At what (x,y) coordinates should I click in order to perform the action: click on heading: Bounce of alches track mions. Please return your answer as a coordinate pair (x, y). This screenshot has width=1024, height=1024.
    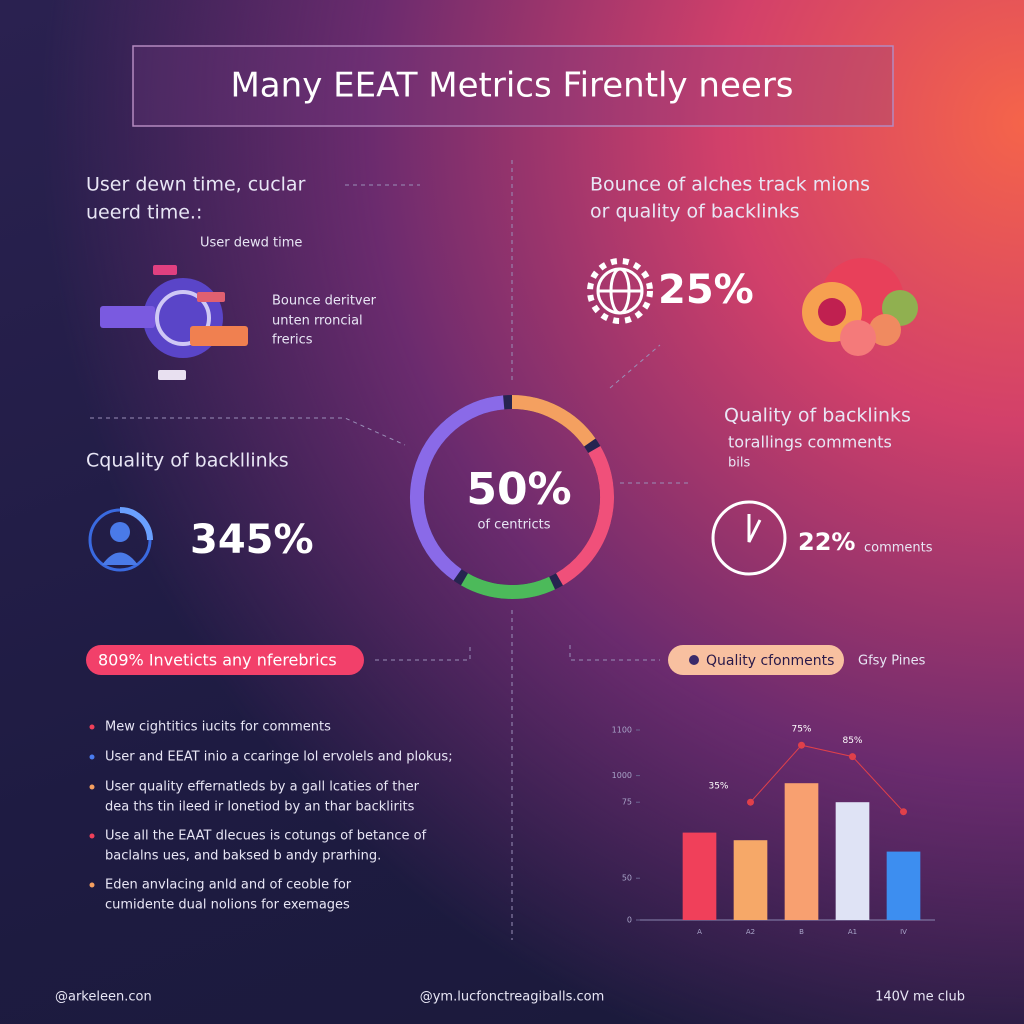
    Looking at the image, I should click on (730, 185).